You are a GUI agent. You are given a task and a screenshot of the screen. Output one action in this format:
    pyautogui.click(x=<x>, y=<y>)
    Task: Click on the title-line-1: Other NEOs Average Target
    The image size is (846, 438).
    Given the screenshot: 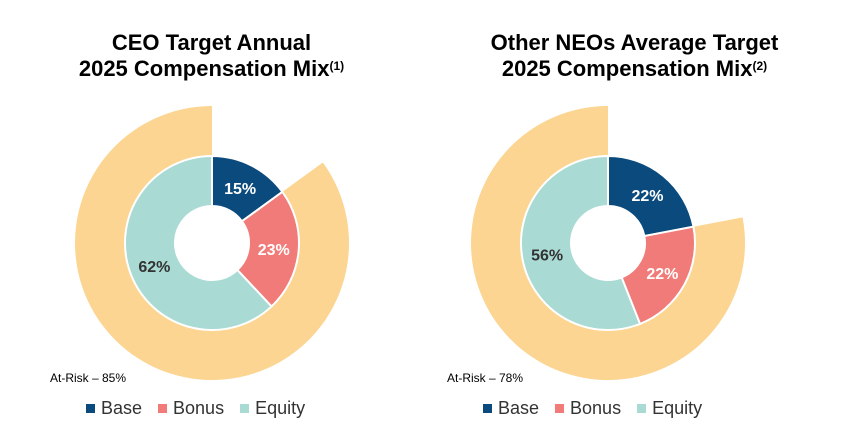 What is the action you would take?
    pyautogui.click(x=634, y=42)
    